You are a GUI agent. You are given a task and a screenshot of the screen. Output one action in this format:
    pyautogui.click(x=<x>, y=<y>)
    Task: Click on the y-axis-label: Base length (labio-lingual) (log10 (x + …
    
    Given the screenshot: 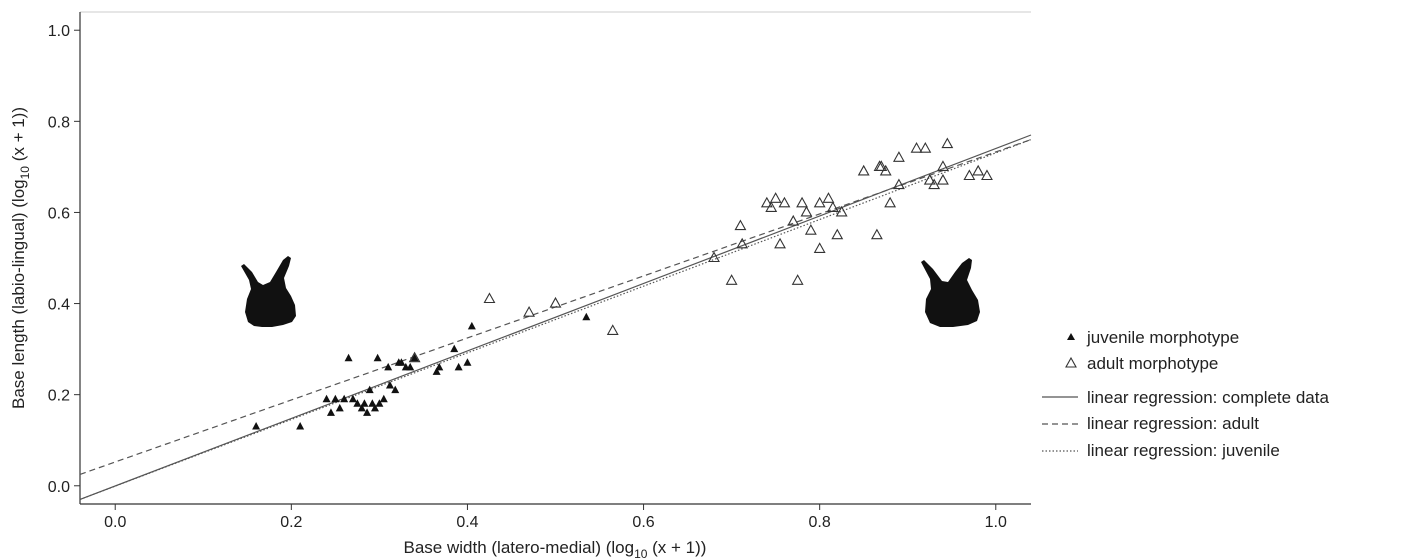 What is the action you would take?
    pyautogui.click(x=20, y=258)
    